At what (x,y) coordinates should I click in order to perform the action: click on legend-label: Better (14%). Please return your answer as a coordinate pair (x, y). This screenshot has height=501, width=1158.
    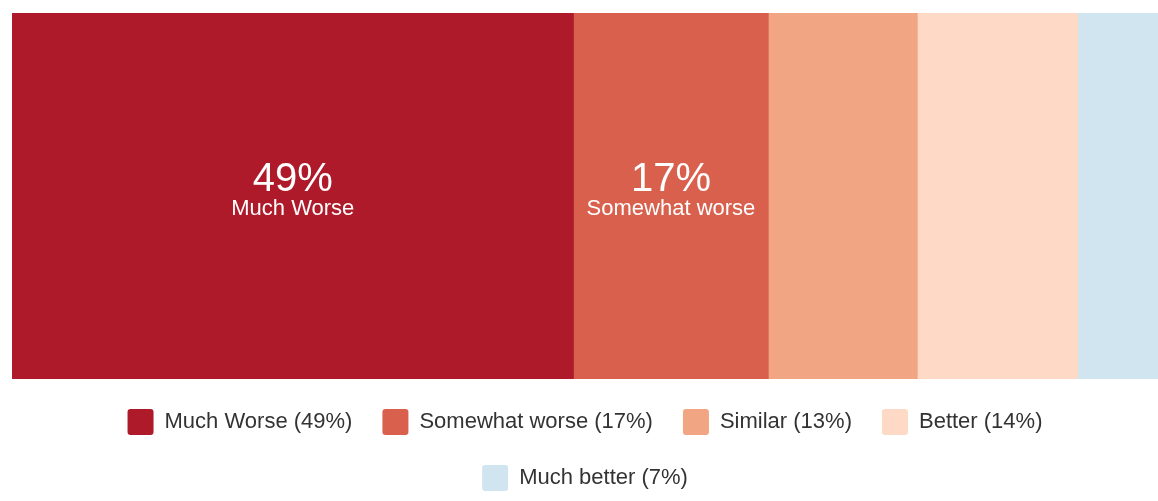
    Looking at the image, I should click on (980, 421).